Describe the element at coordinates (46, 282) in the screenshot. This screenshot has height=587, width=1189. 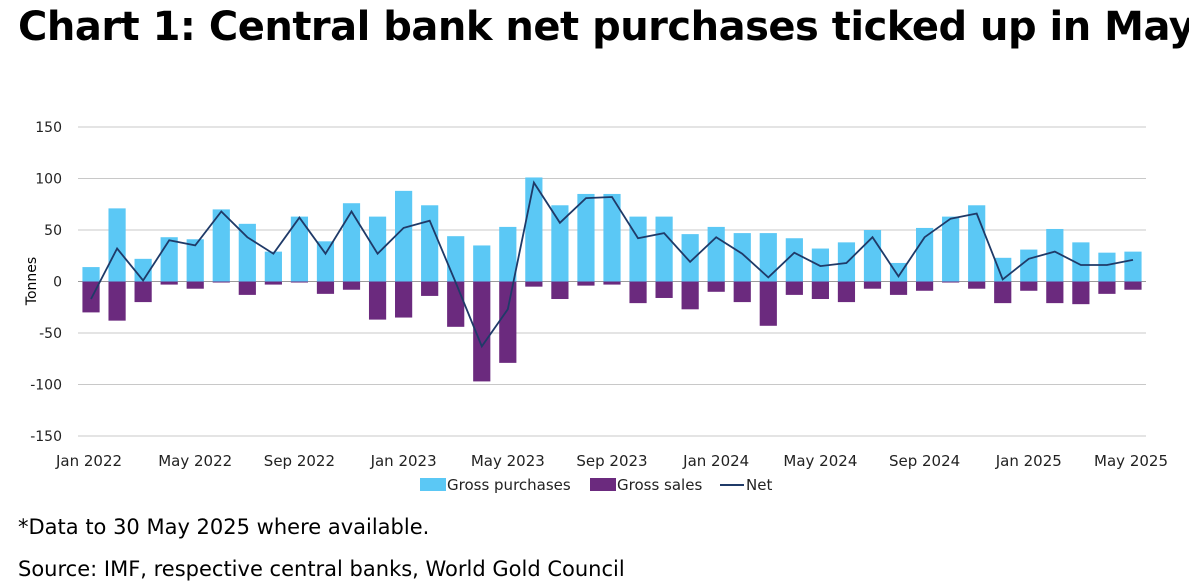
I see `y-axis-ticks: 150 100 50 0 -50 -100 -150` at that location.